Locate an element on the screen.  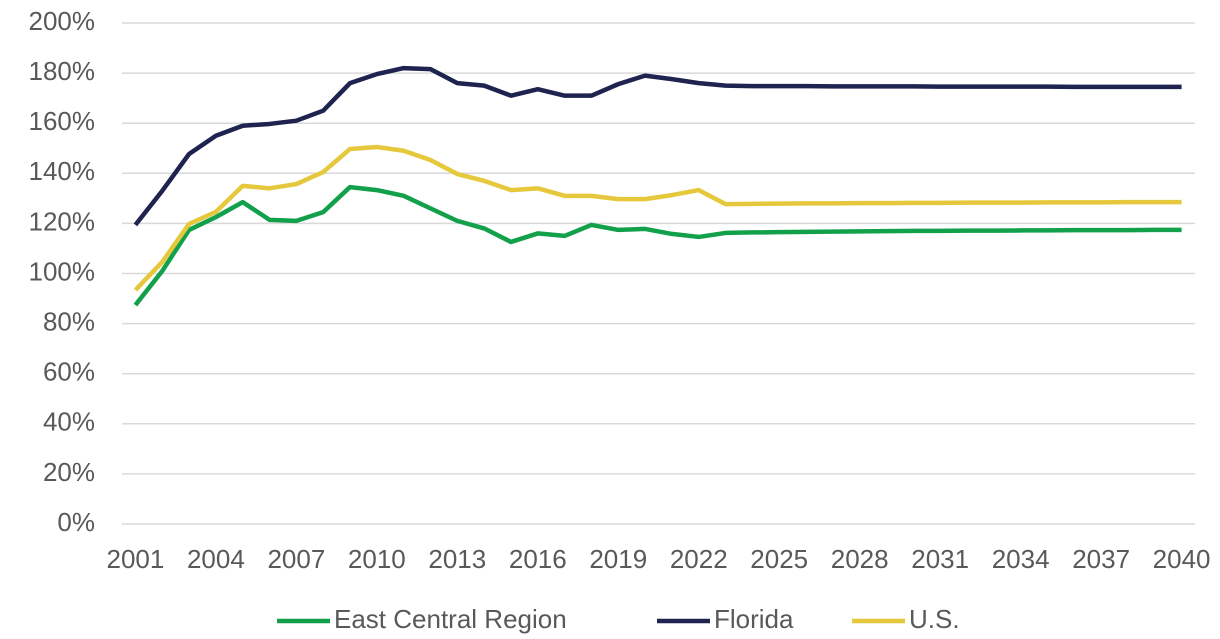
y-tick-label: 180% is located at coordinates (62, 71).